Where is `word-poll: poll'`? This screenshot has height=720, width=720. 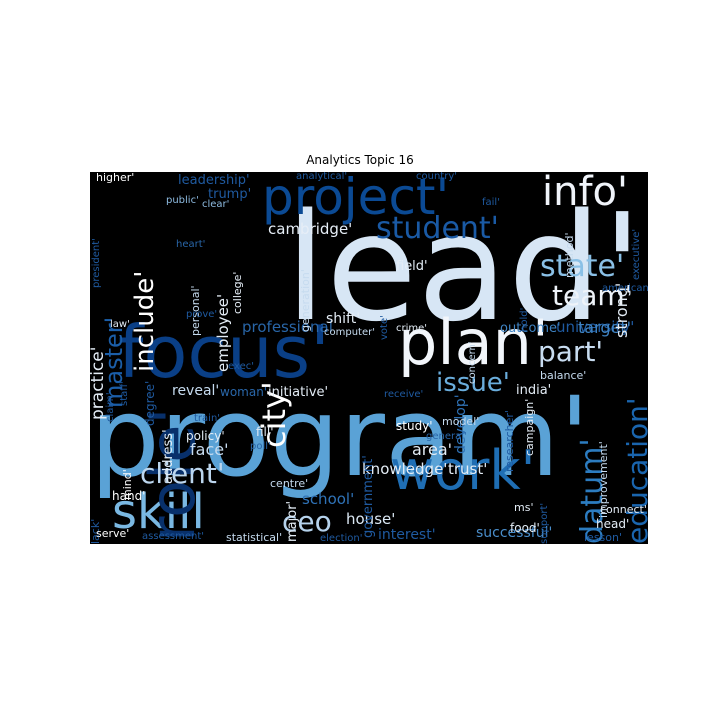 word-poll: poll' is located at coordinates (260, 446).